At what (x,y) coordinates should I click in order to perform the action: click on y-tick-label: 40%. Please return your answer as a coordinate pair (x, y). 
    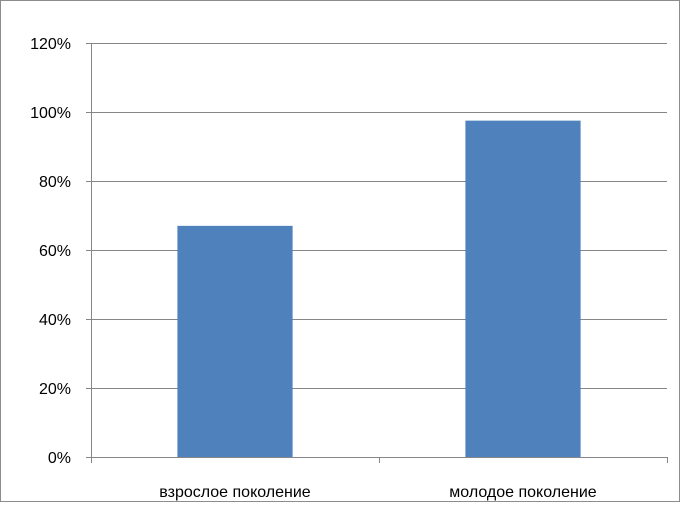
    Looking at the image, I should click on (55, 320).